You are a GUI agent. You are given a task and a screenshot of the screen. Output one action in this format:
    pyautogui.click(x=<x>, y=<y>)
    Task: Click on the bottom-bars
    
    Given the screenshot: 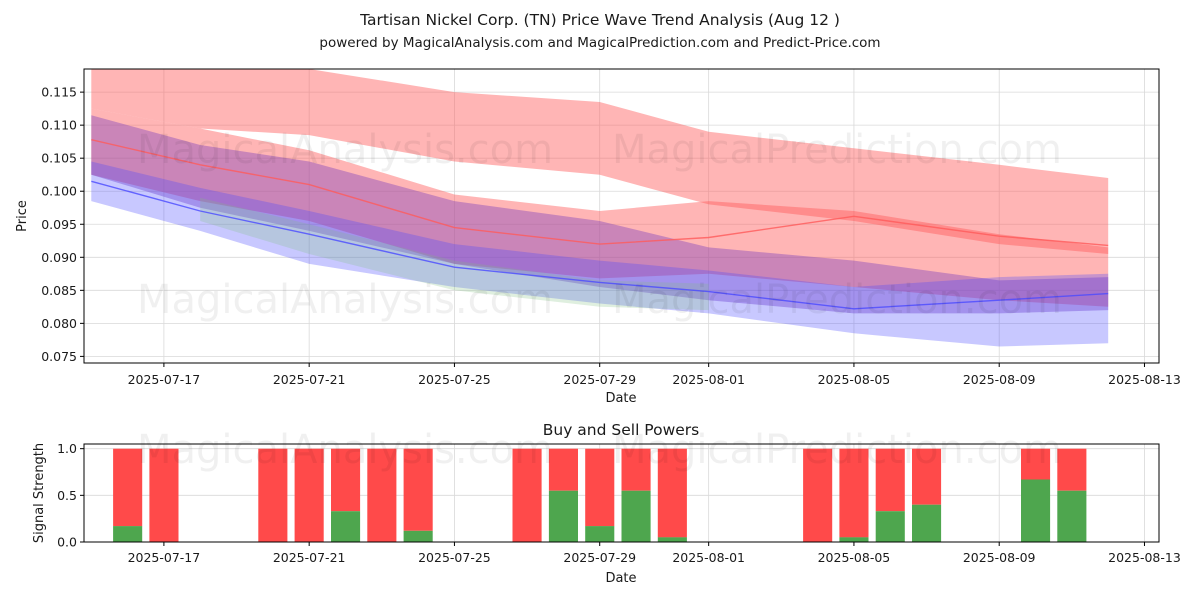 What is the action you would take?
    pyautogui.click(x=600, y=495)
    